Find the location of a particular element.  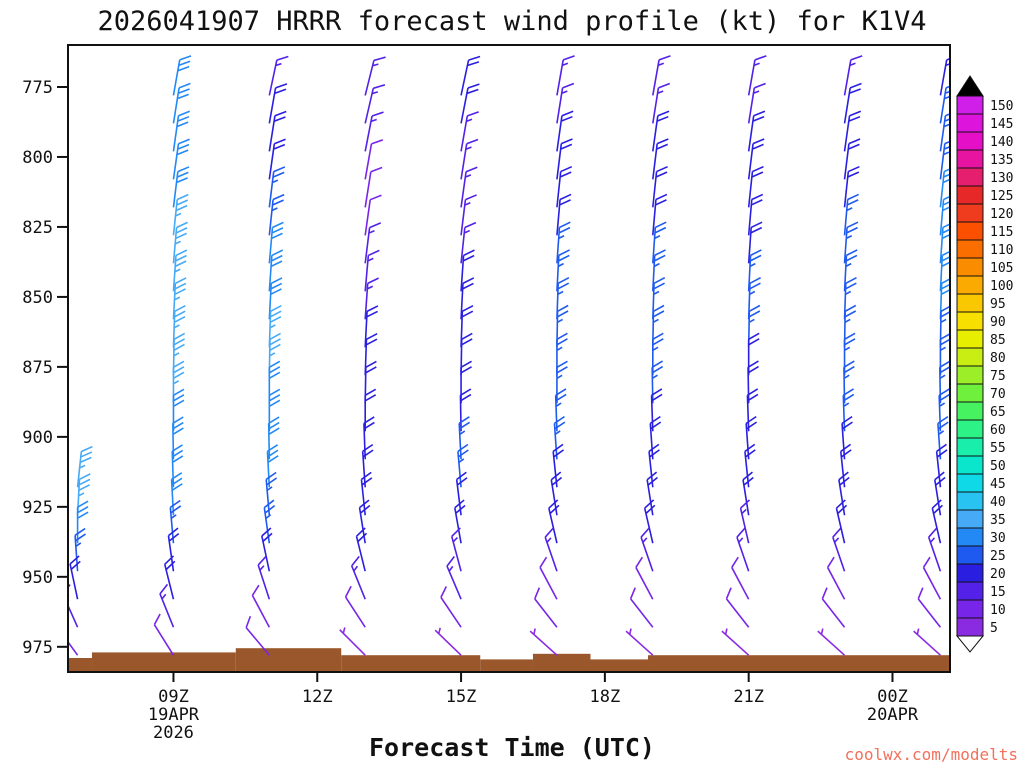

colorbar-tick-label: 90 is located at coordinates (998, 322).